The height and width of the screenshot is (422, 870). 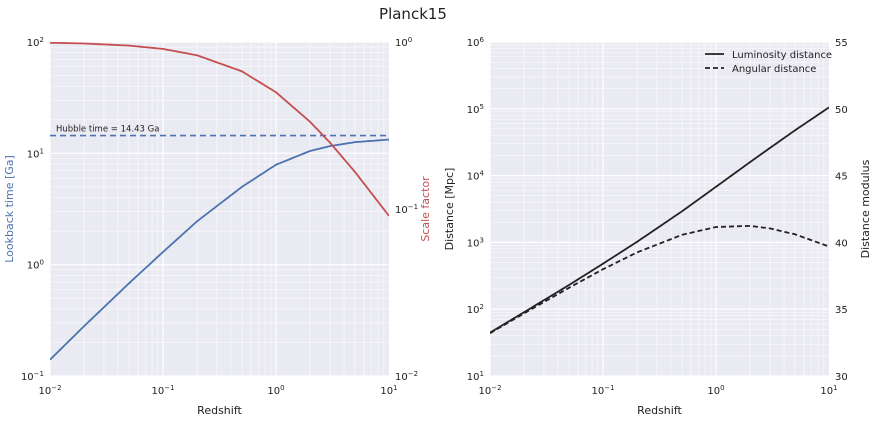 I want to click on y-left-tick-label: 10⁻¹, so click(x=32, y=376).